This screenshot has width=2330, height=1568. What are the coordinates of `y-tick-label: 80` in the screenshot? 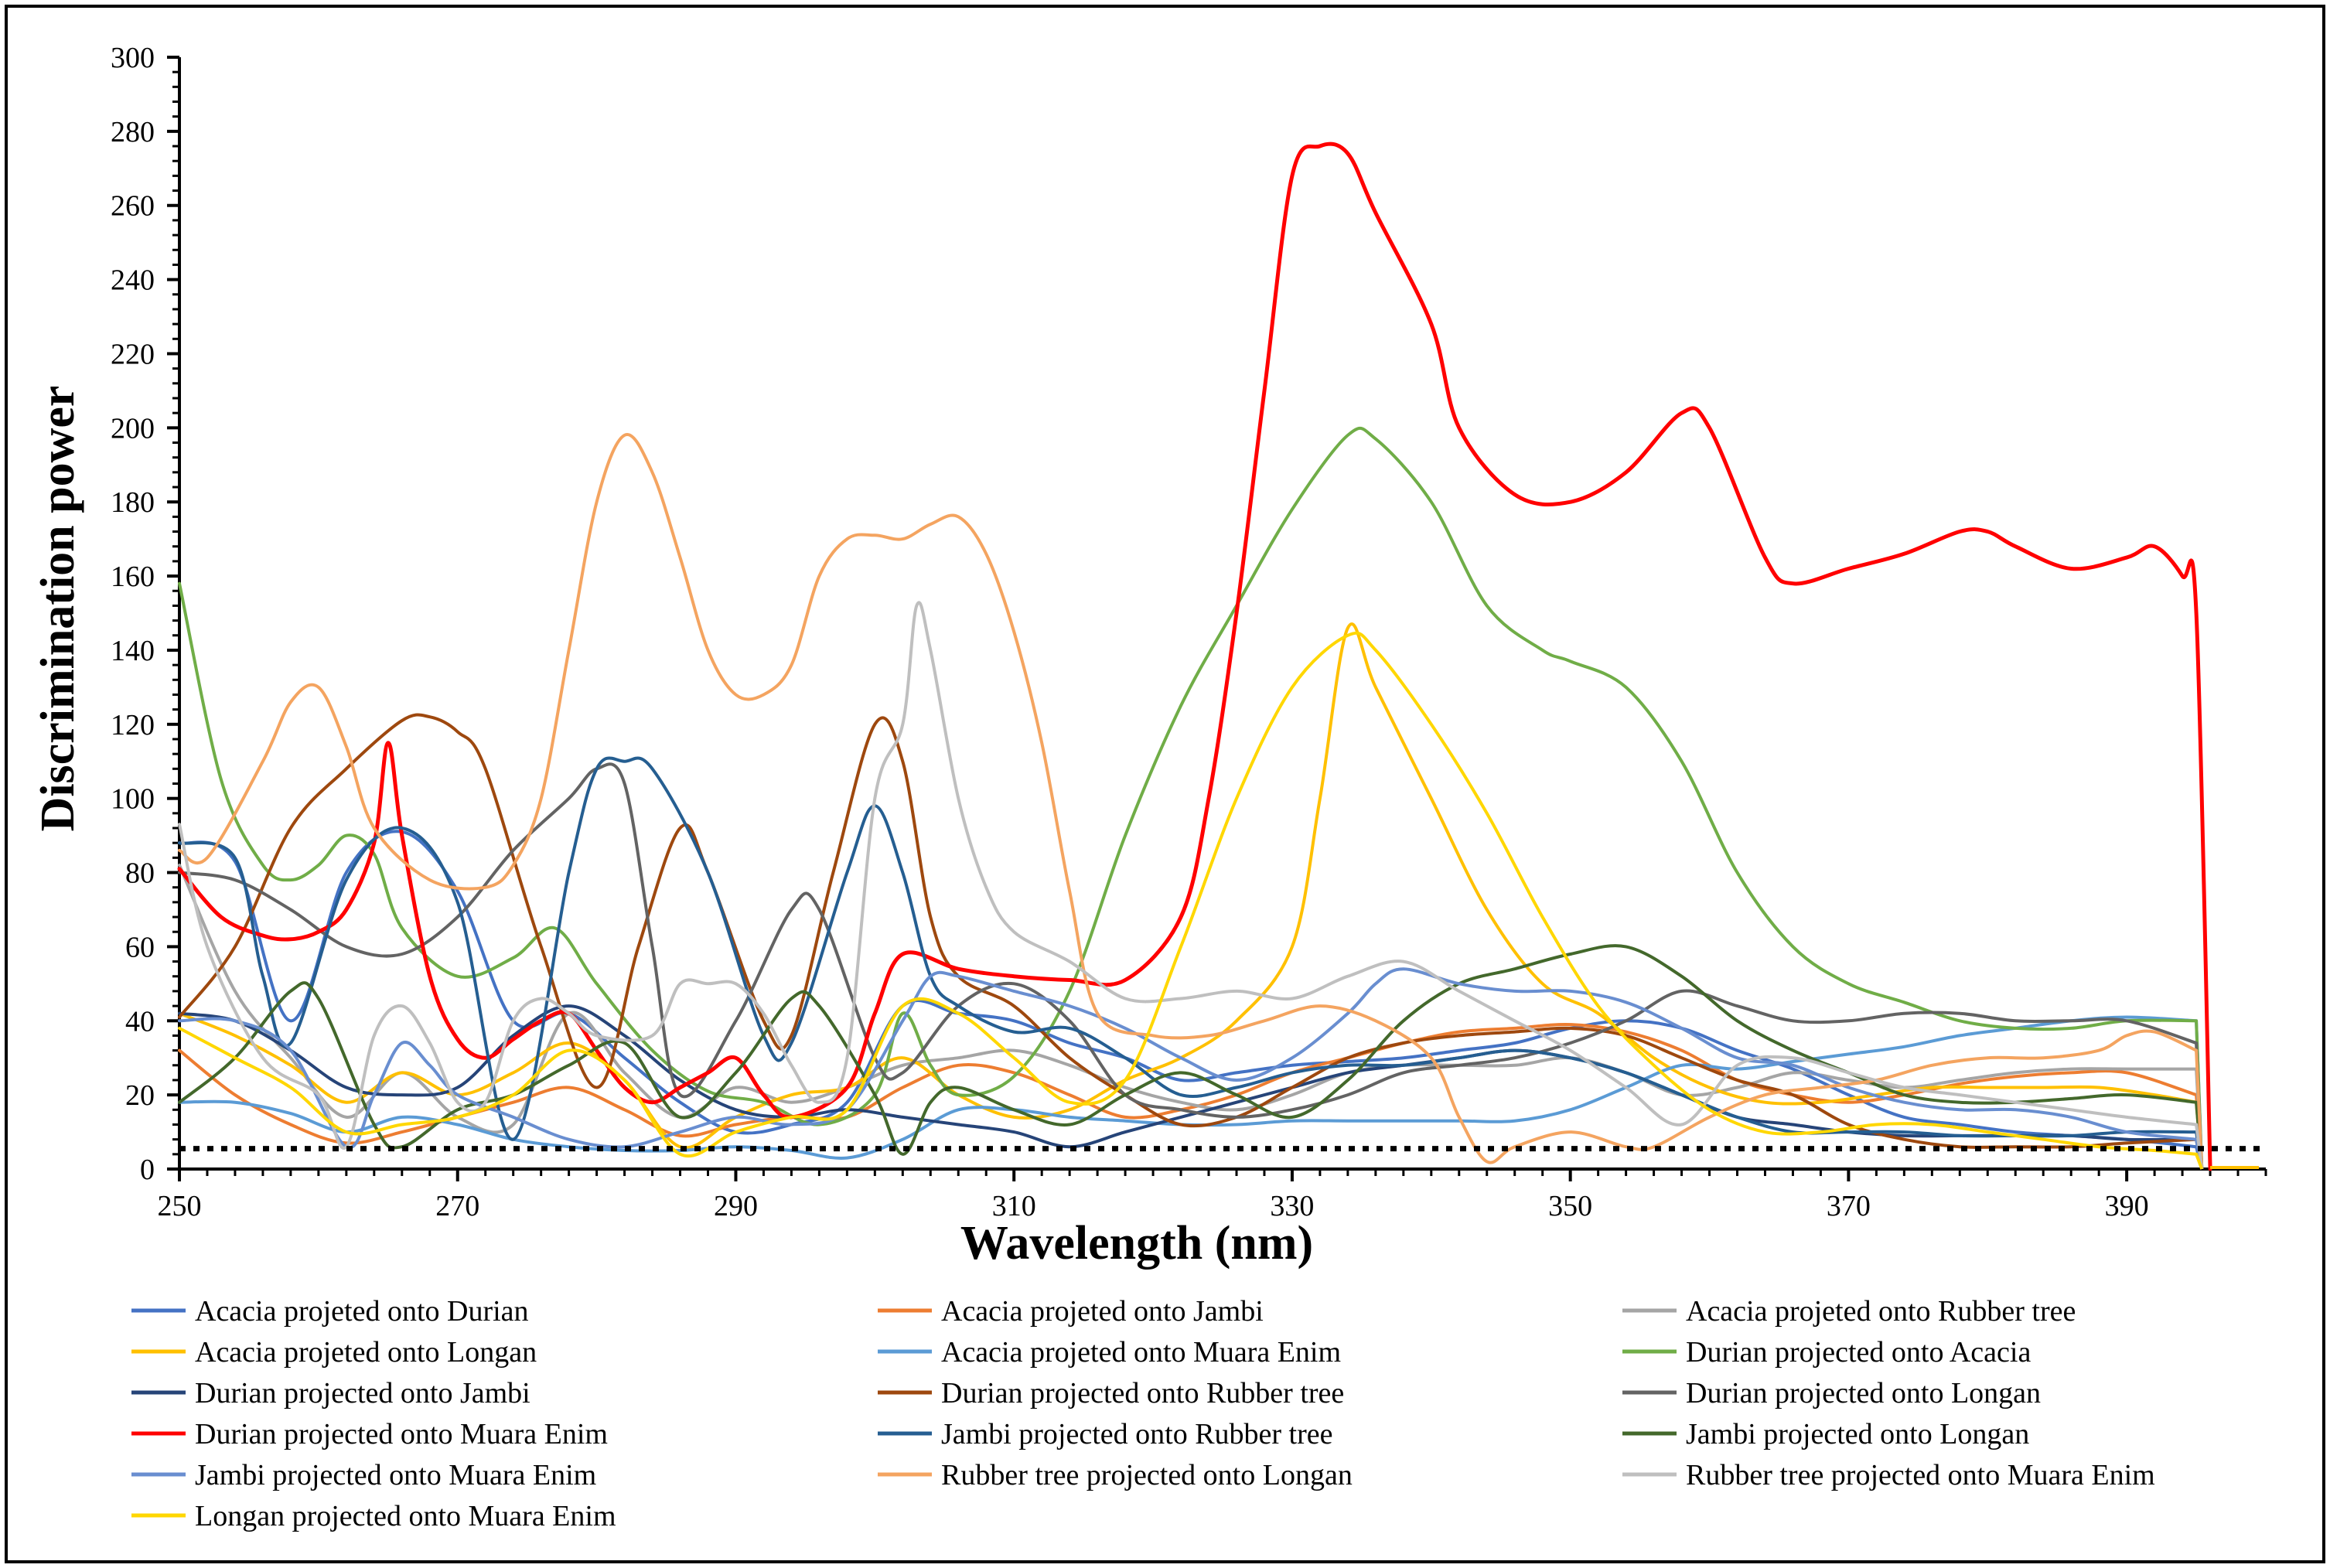 It's located at (140, 873).